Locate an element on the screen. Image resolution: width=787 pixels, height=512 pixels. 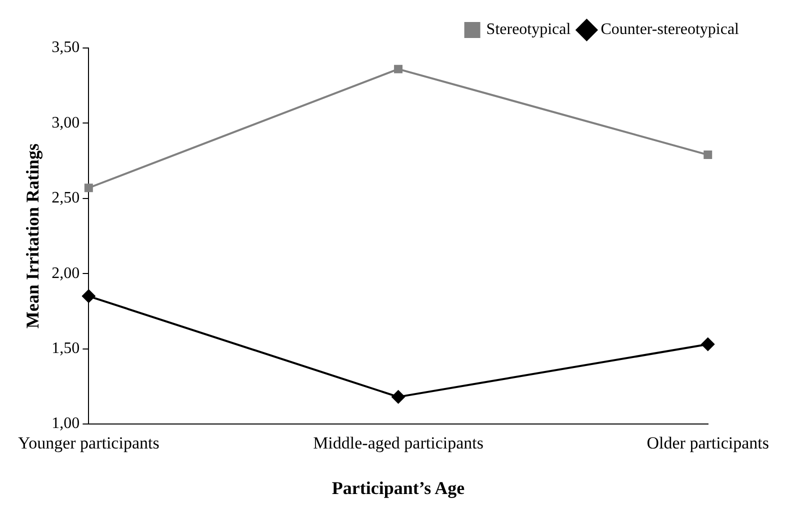
y-tick-label: 3,00 is located at coordinates (66, 123).